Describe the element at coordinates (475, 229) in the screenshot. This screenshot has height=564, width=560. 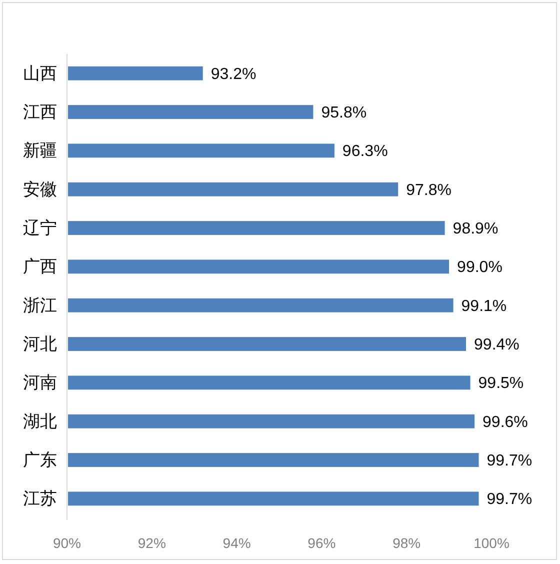
I see `data-label: 98.9%` at that location.